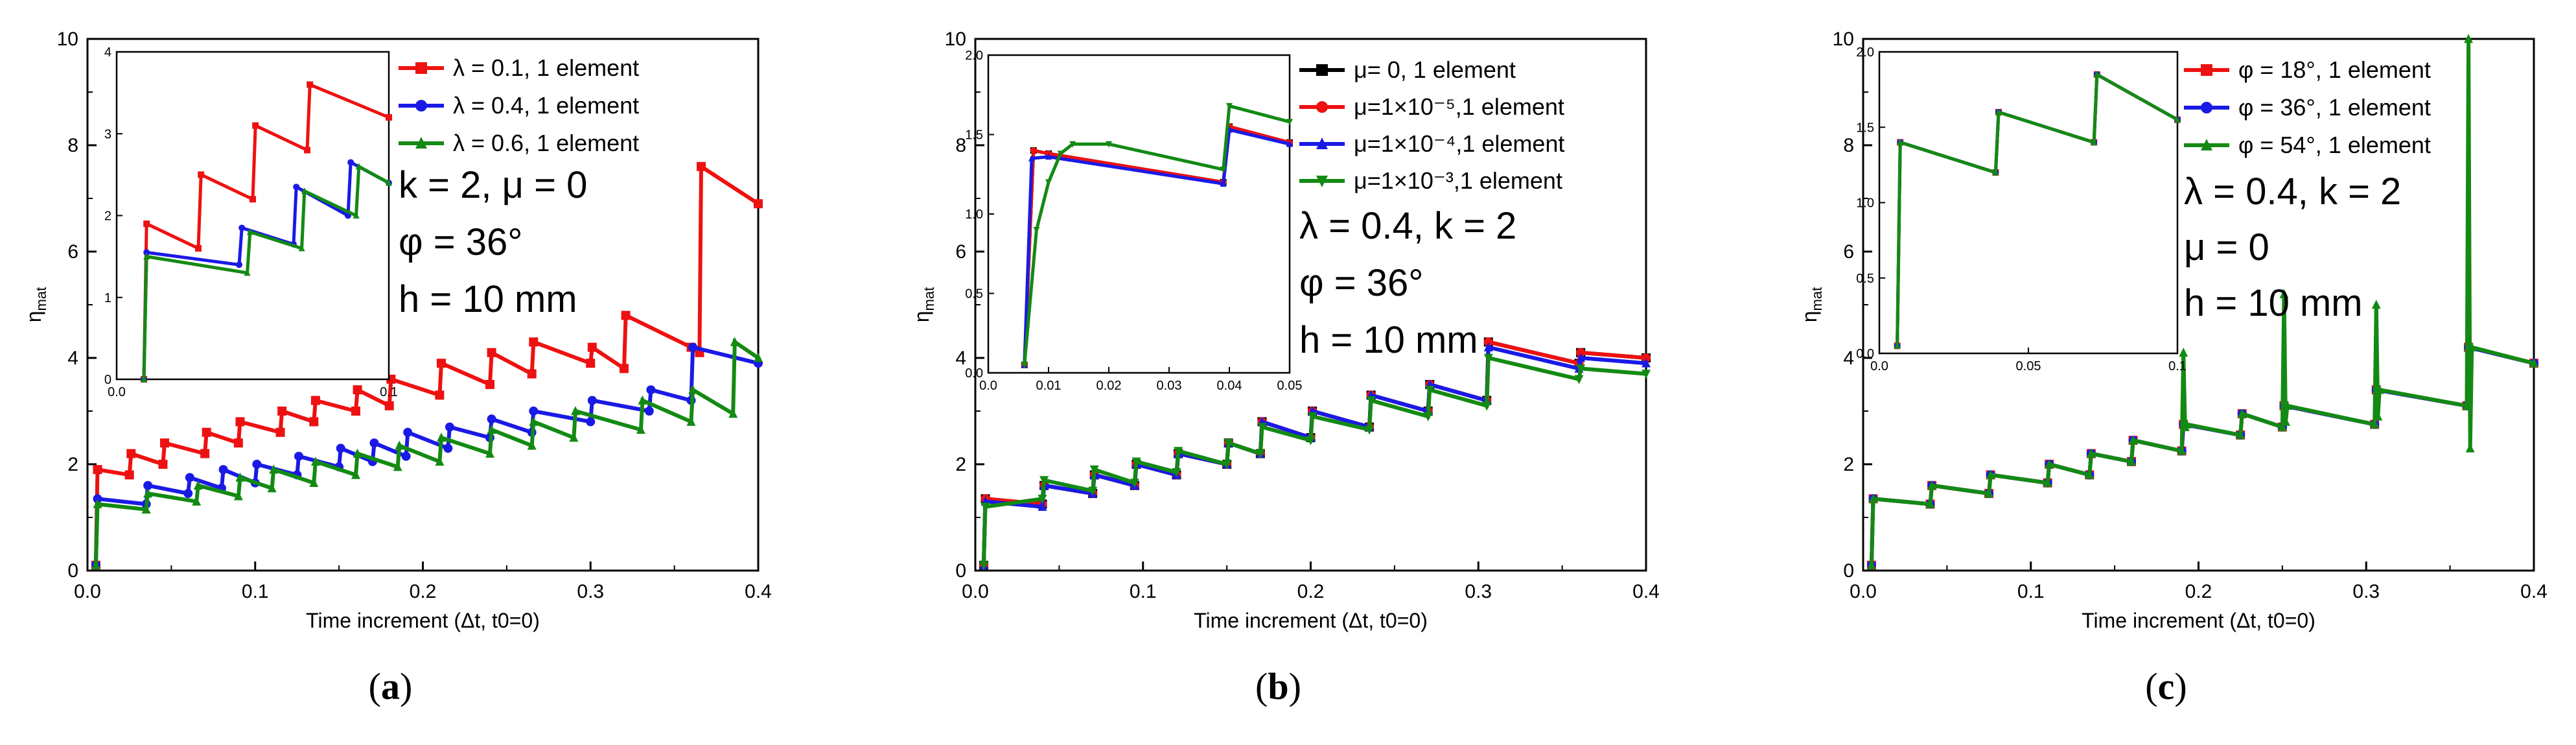 This screenshot has height=745, width=2576. Describe the element at coordinates (1230, 386) in the screenshot. I see `inset-x-tick-label: 0.04` at that location.